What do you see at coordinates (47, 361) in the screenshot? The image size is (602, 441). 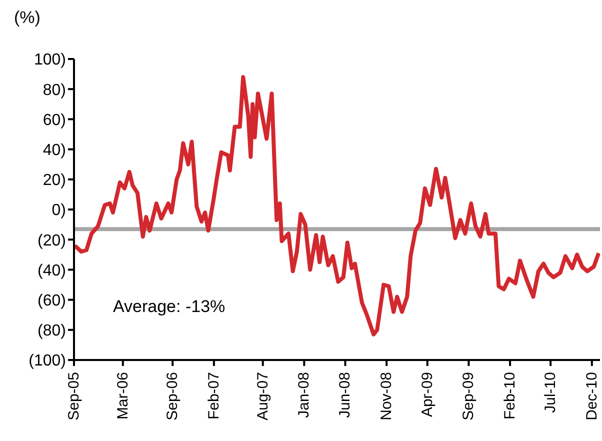 I see `y-tick-label: (100)` at bounding box center [47, 361].